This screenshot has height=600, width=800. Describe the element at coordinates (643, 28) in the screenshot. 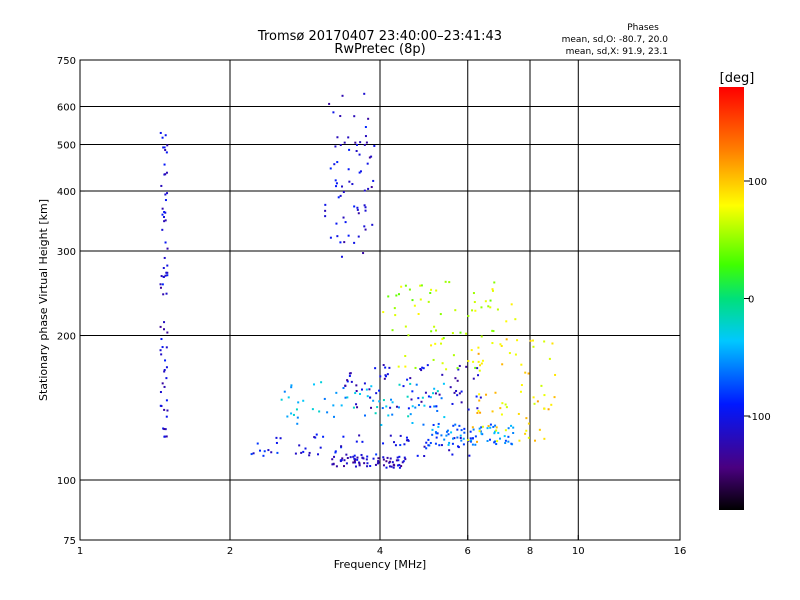

I see `phases-title: Phases` at that location.